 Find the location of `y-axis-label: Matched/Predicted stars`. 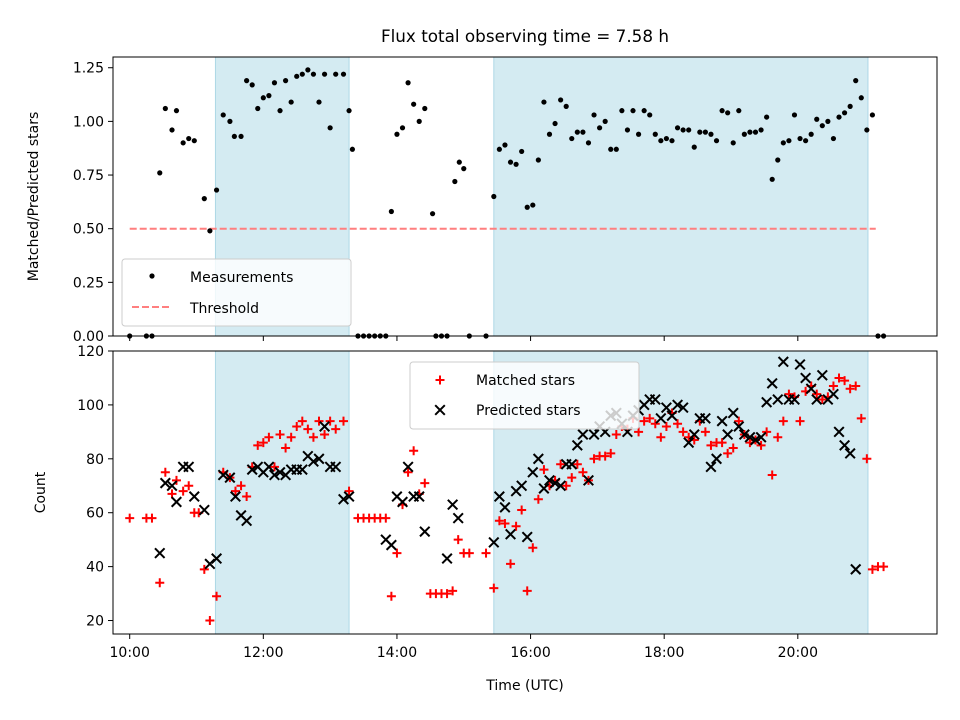

y-axis-label: Matched/Predicted stars is located at coordinates (34, 197).